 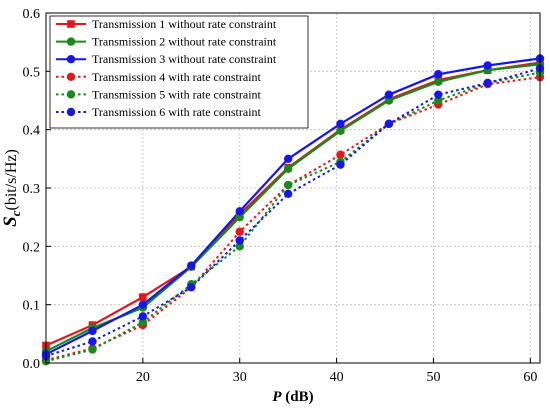 I want to click on x-tick-label: 60, so click(x=530, y=377).